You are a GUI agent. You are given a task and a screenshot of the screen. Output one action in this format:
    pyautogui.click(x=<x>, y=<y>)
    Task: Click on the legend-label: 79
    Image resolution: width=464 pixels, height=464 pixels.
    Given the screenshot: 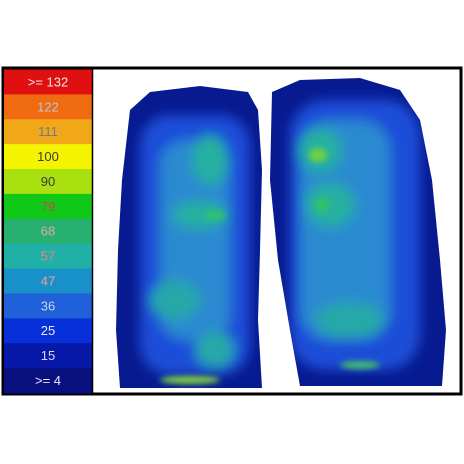 What is the action you would take?
    pyautogui.click(x=48, y=206)
    